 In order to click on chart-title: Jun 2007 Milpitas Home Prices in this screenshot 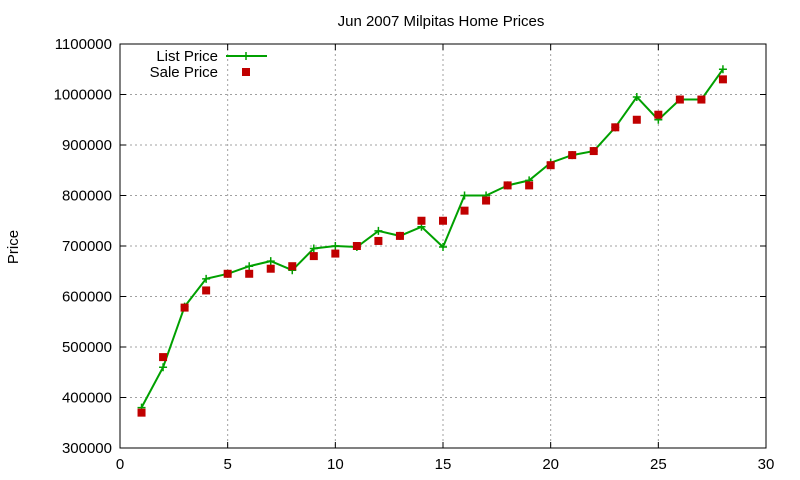, I will do `click(441, 21)`.